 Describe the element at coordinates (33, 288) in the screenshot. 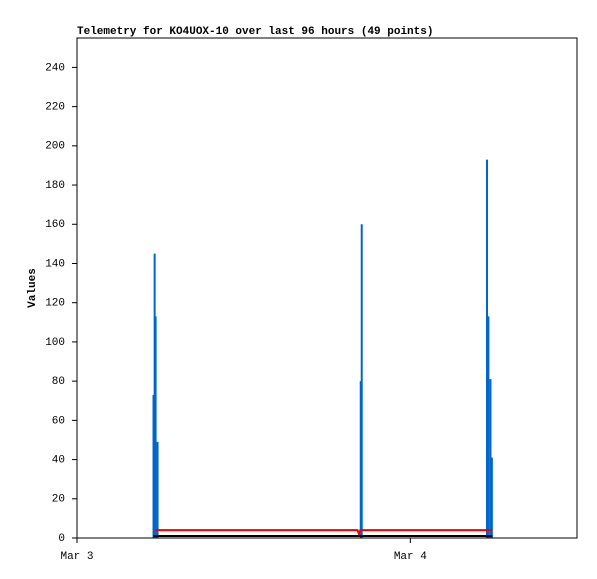

I see `y-axis-label: Values` at that location.